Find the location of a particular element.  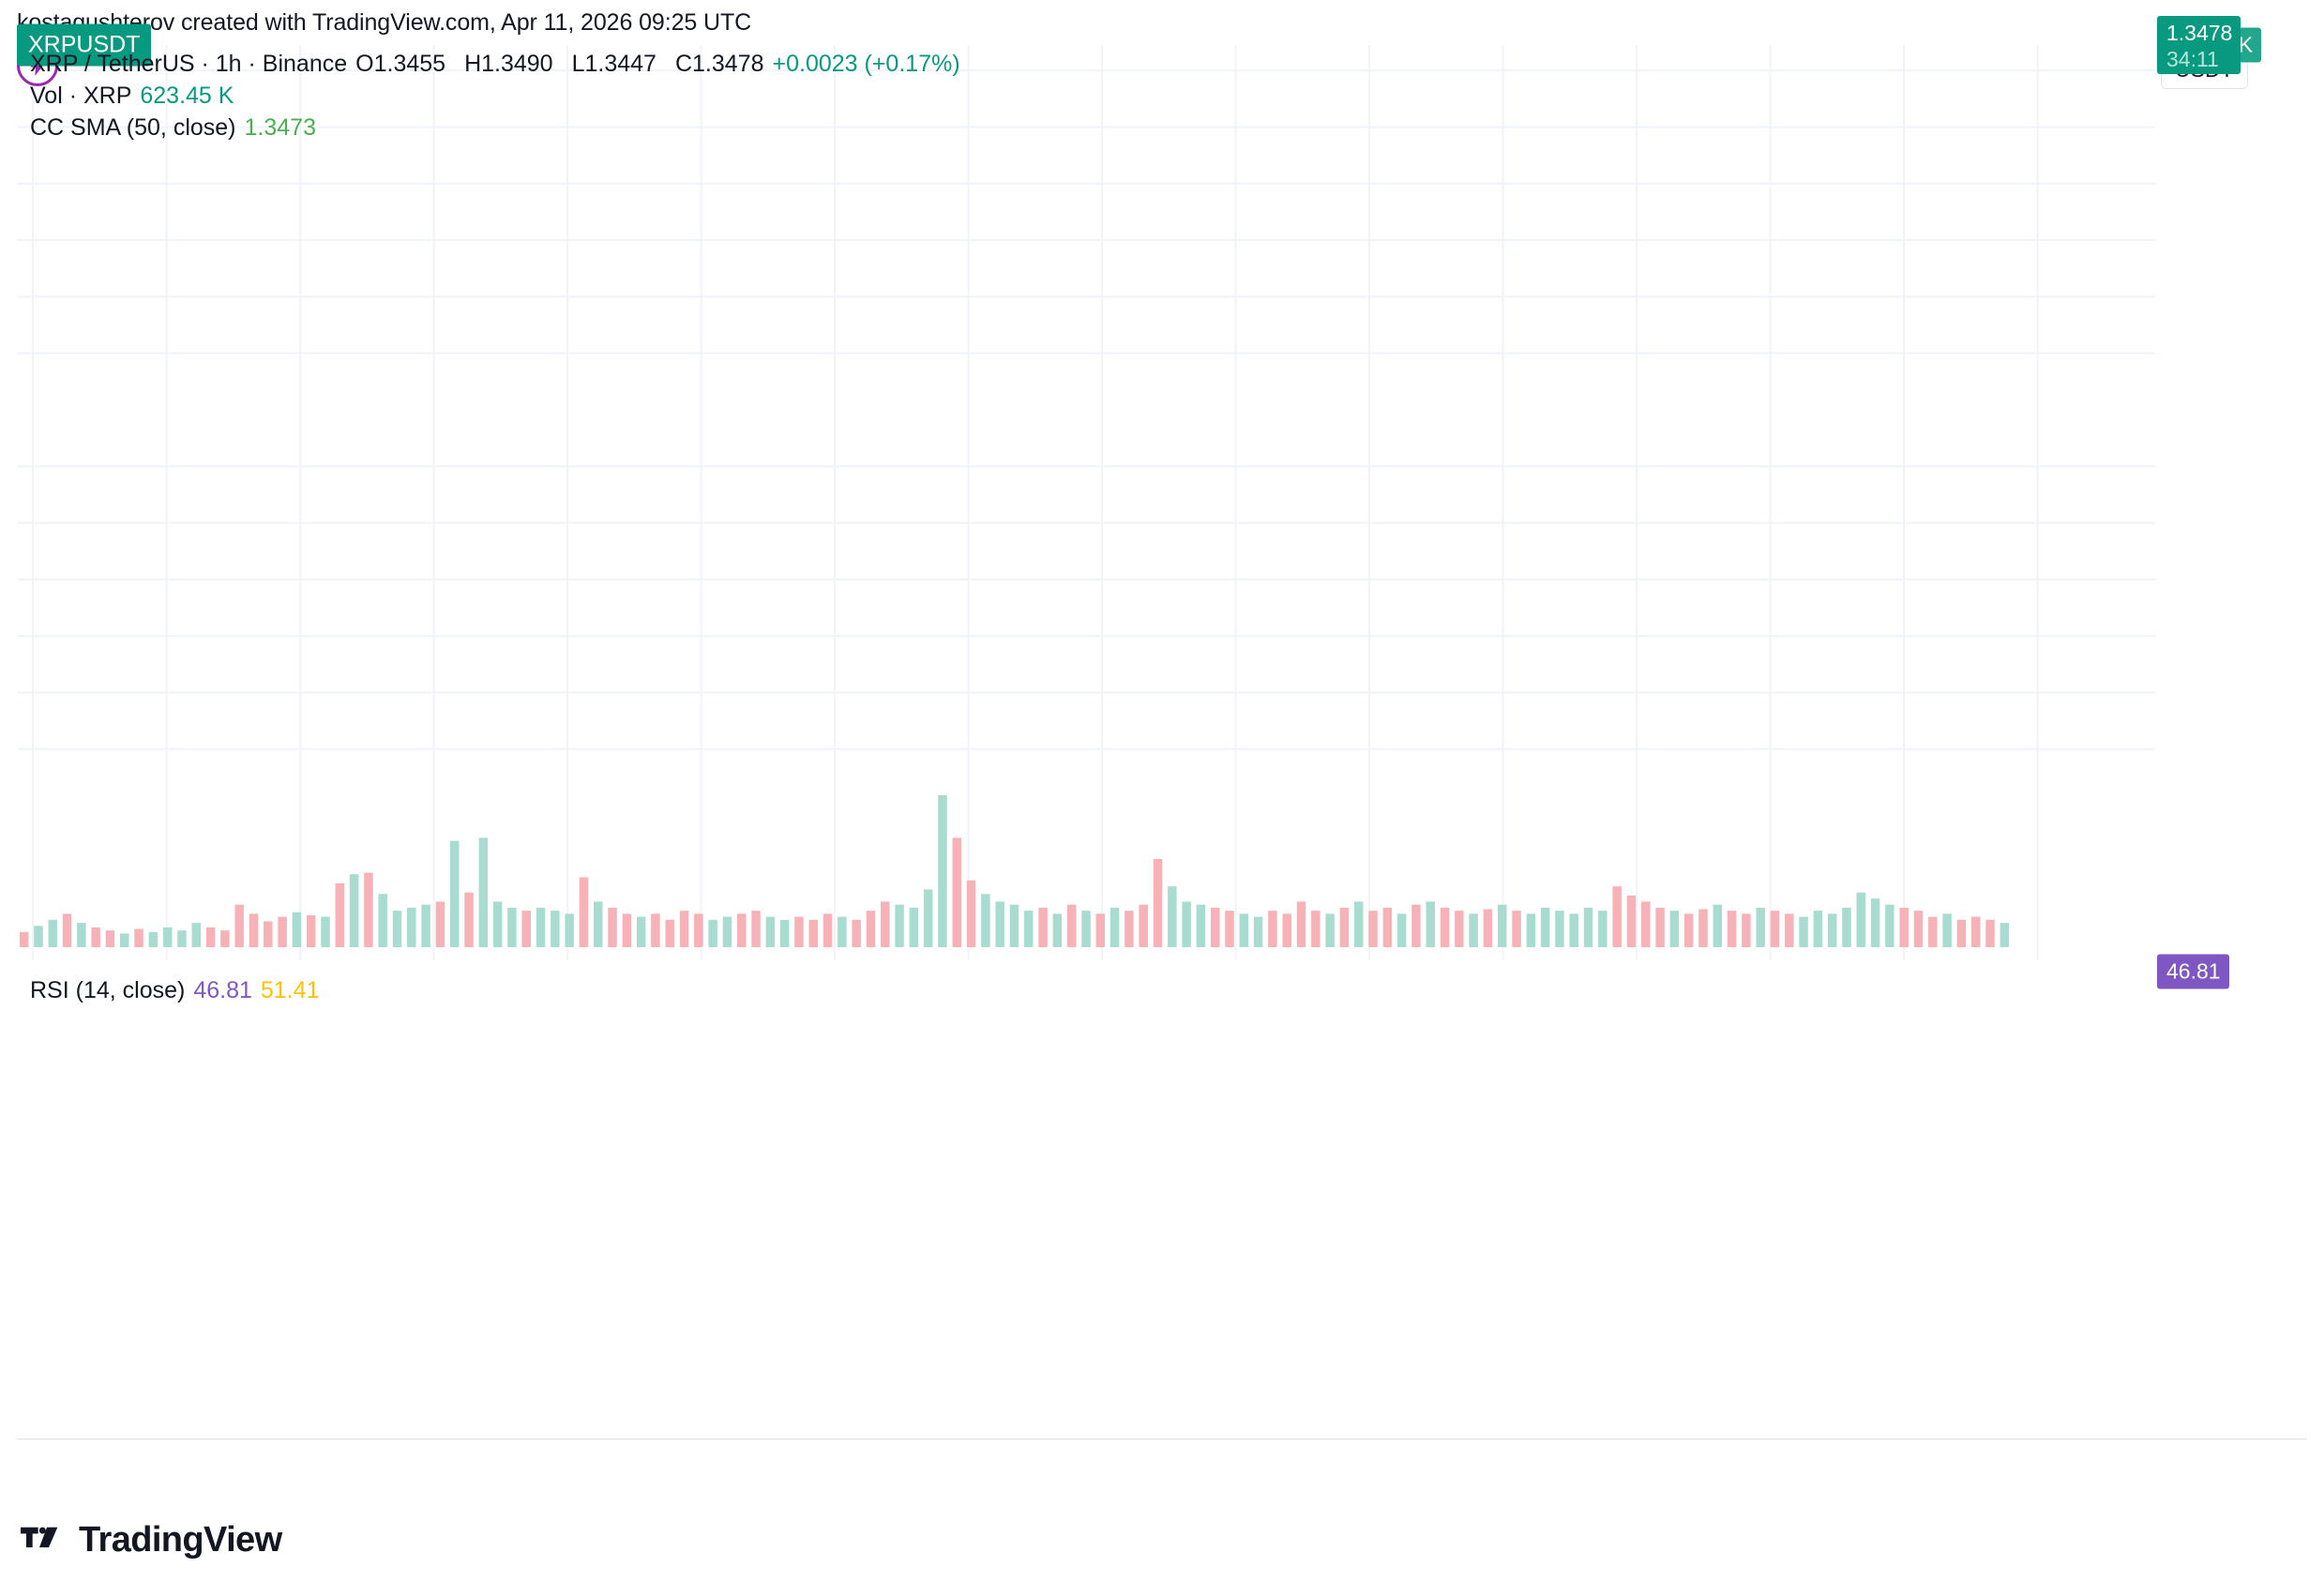

legend-symbol-title: XRP / TetherUS · 1h · Binance is located at coordinates (189, 64).